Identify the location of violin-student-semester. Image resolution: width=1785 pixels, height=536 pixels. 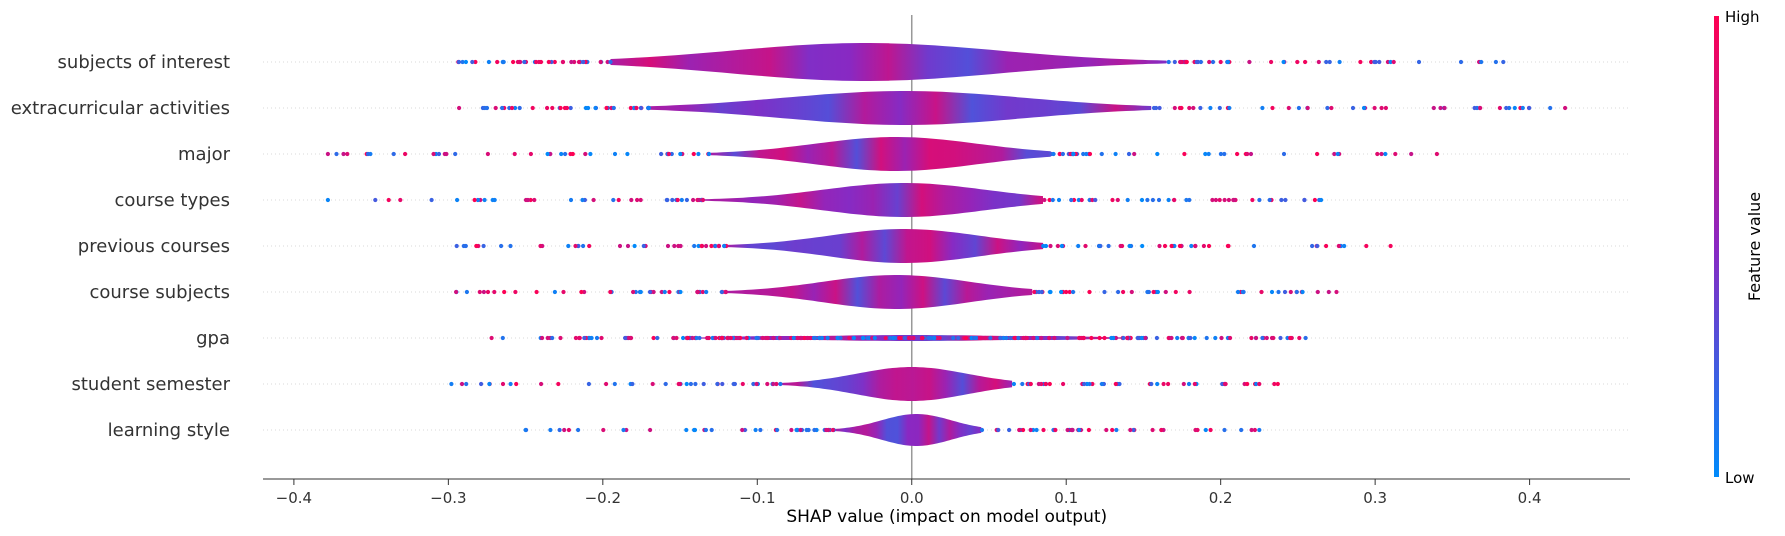
(896, 384).